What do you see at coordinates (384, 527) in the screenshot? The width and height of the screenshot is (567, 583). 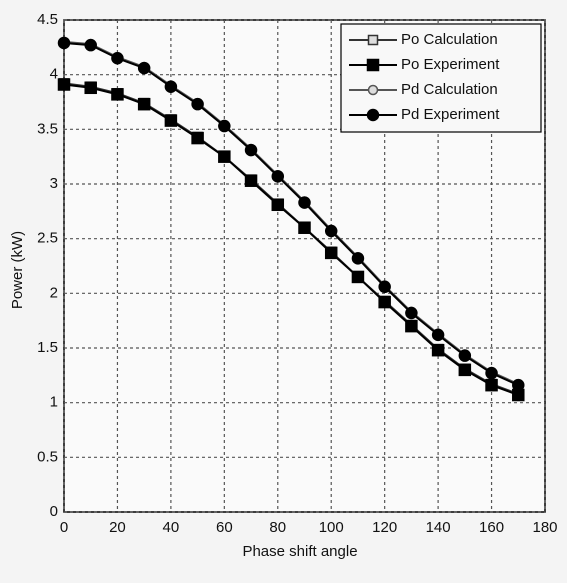 I see `x-tick-label: 120` at bounding box center [384, 527].